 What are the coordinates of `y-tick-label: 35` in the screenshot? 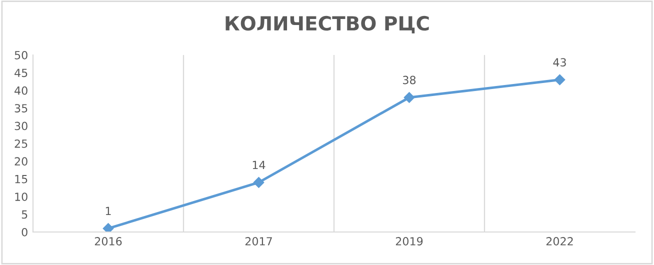 It's located at (21, 108).